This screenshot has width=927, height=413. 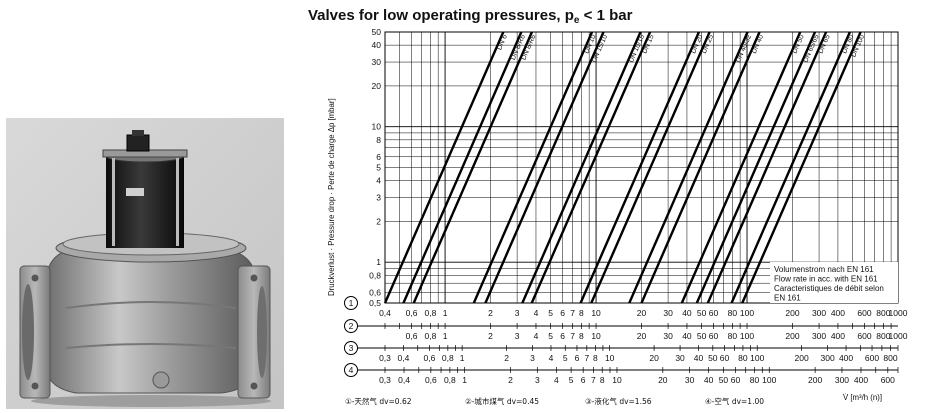 What do you see at coordinates (375, 303) in the screenshot?
I see `y-tick-label: 0,5` at bounding box center [375, 303].